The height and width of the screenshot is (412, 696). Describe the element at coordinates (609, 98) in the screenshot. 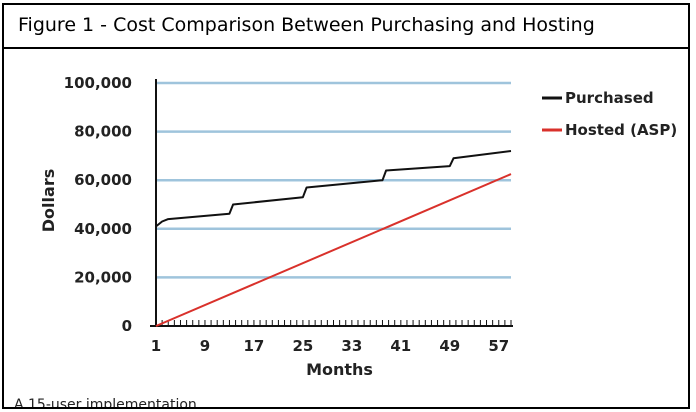

I see `legend-label-purchased: Purchased` at that location.